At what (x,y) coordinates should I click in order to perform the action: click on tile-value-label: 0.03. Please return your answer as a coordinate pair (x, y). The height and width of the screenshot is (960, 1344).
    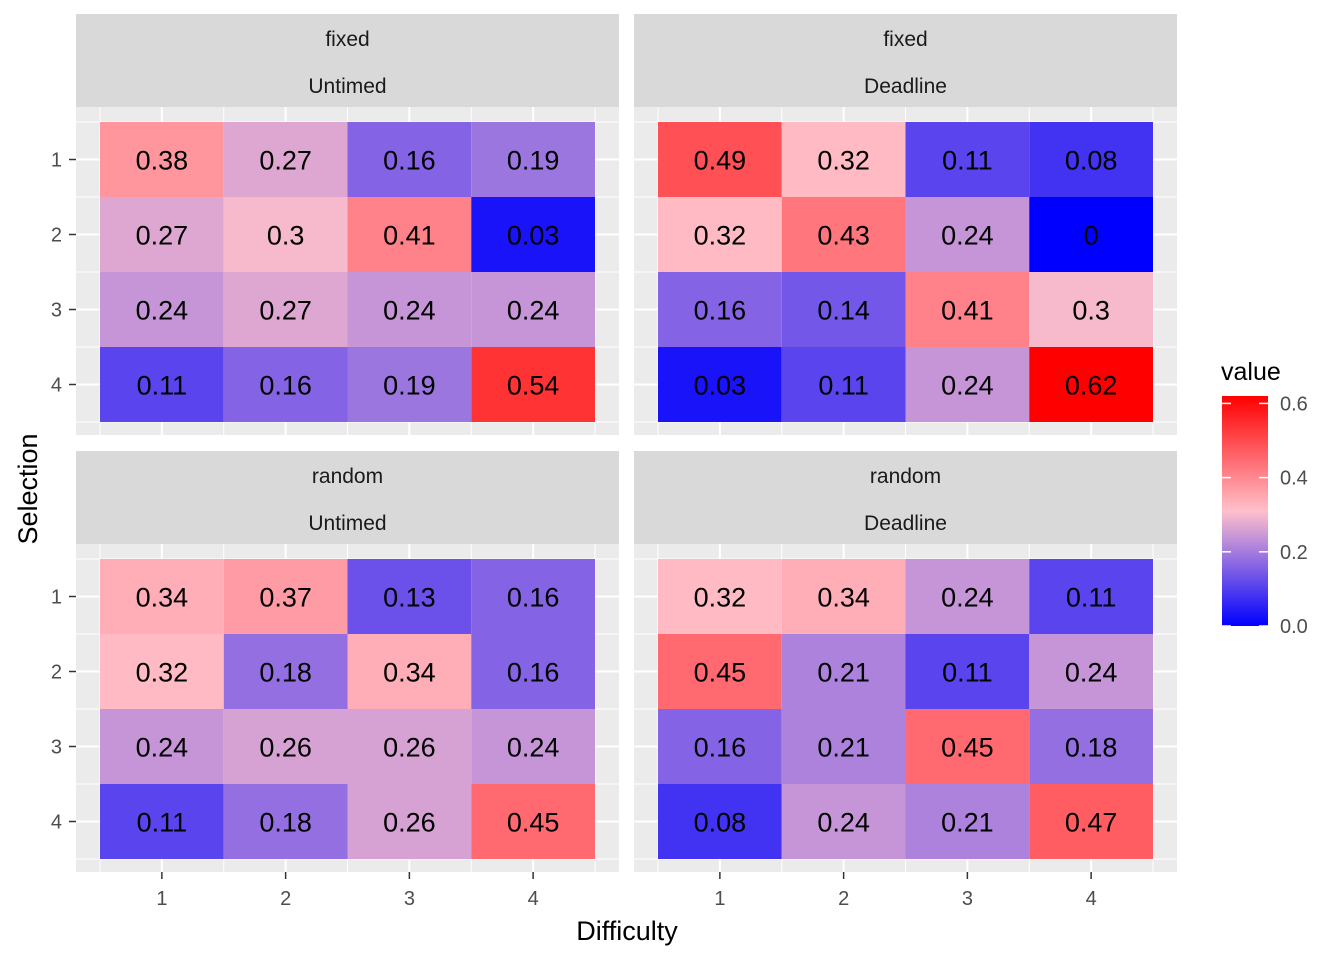
    Looking at the image, I should click on (720, 386).